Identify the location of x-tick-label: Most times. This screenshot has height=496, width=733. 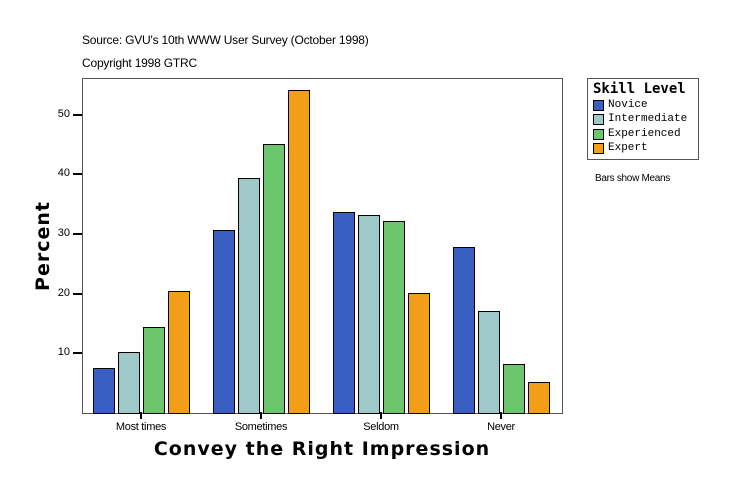
(141, 427).